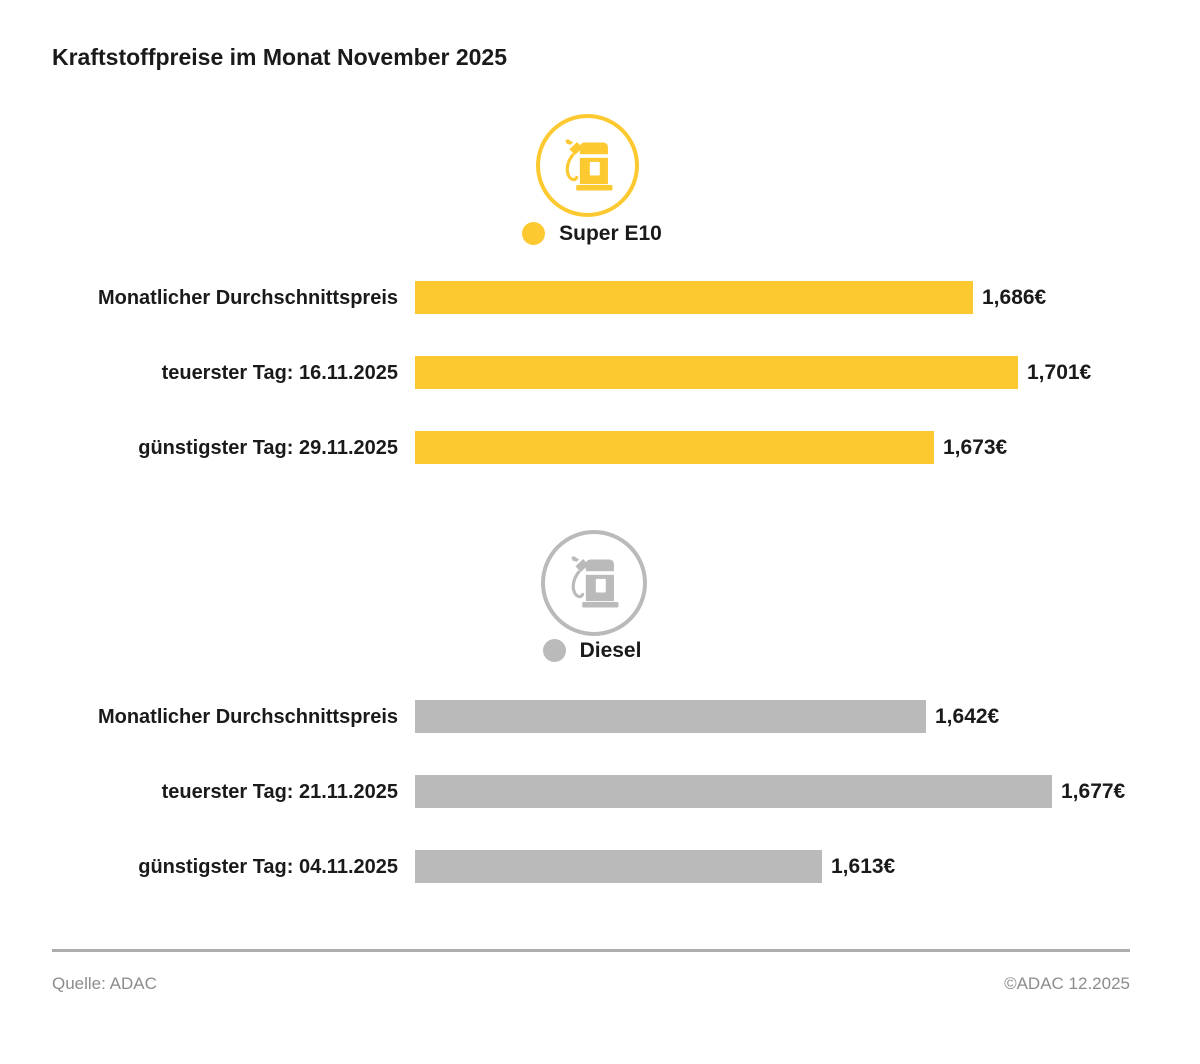  What do you see at coordinates (975, 447) in the screenshot?
I see `bar-value: 1,673€` at bounding box center [975, 447].